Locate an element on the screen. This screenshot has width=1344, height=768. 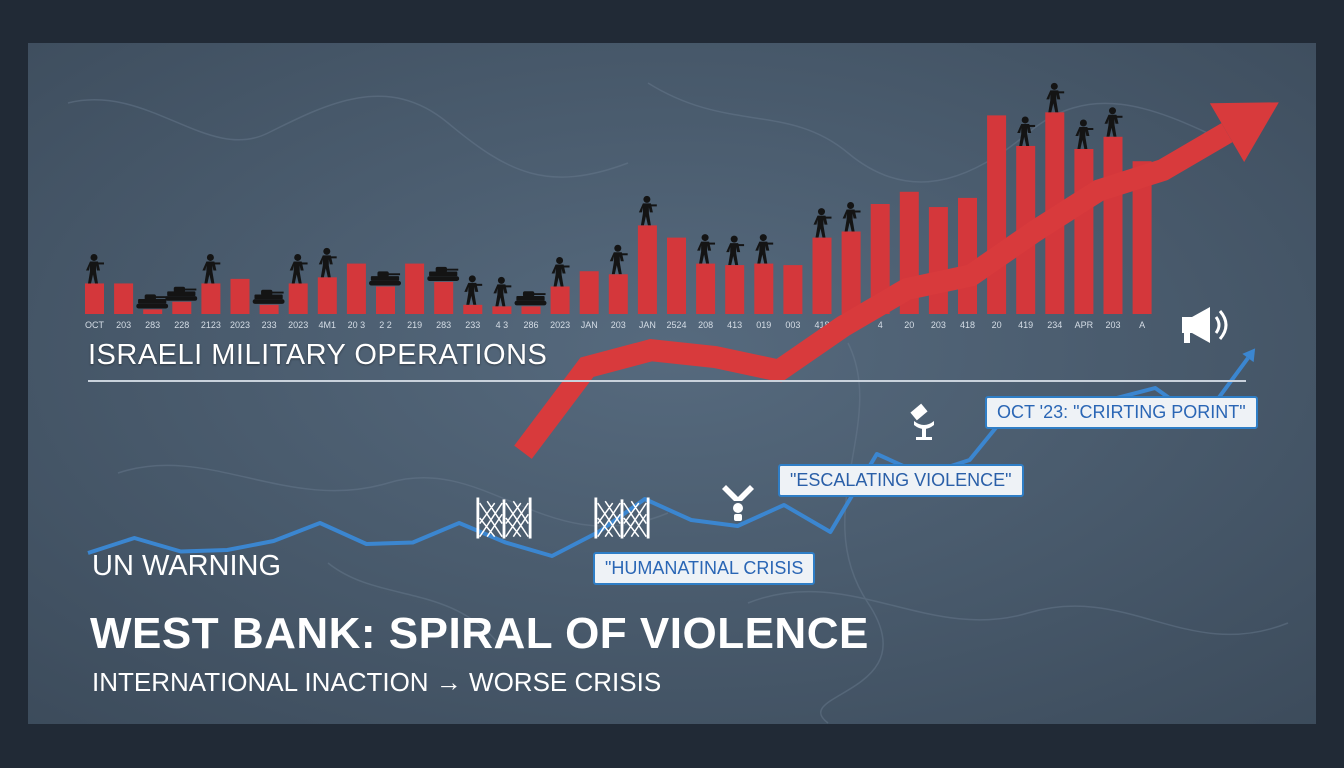
x-tick-label: 286 is located at coordinates (530, 325).